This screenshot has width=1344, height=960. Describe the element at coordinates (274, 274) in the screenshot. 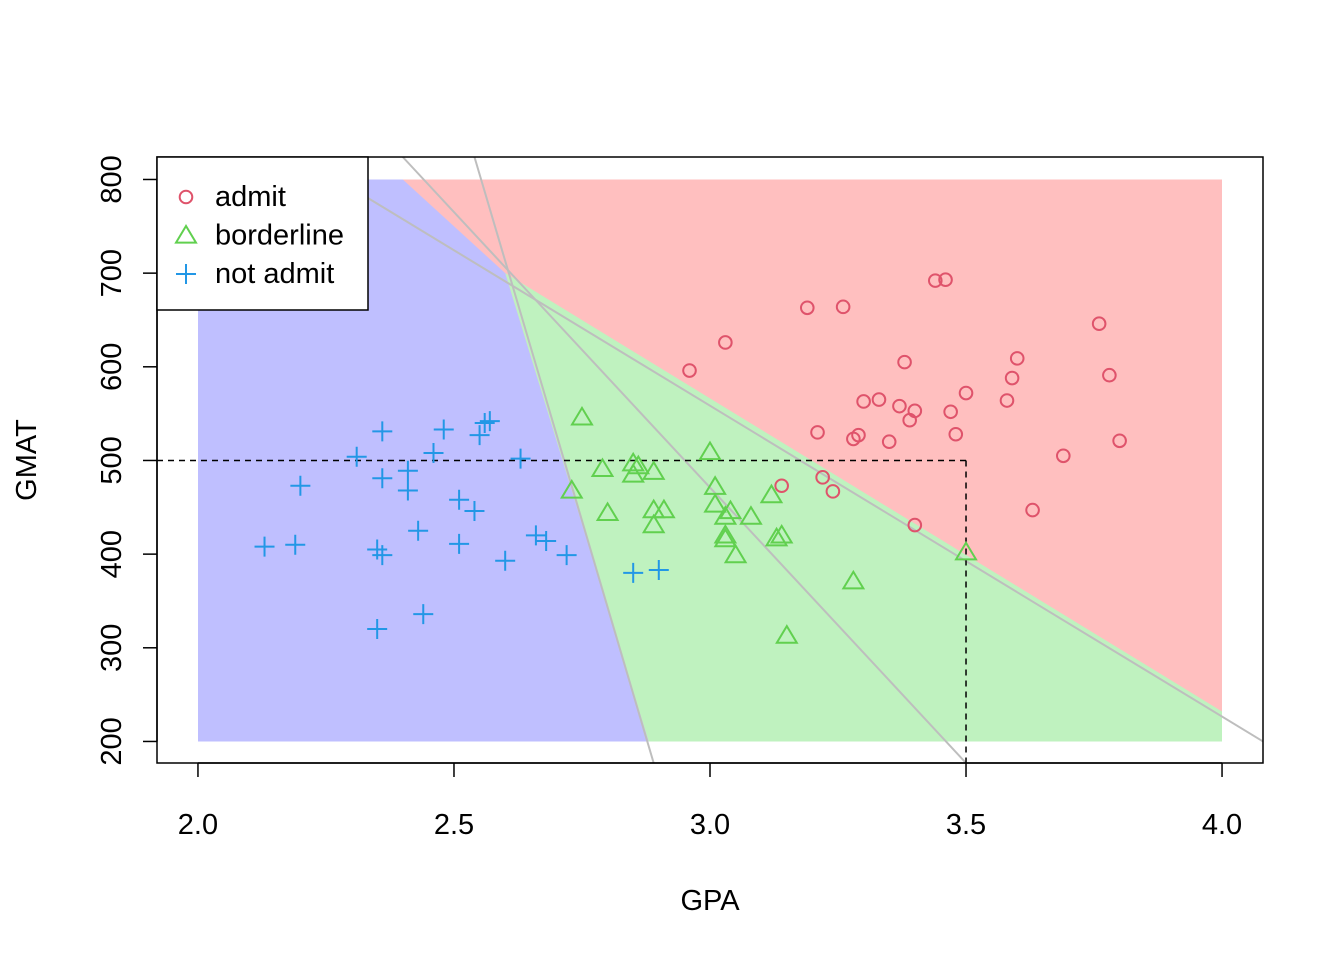

I see `legend-label-not-admit: not admit` at that location.